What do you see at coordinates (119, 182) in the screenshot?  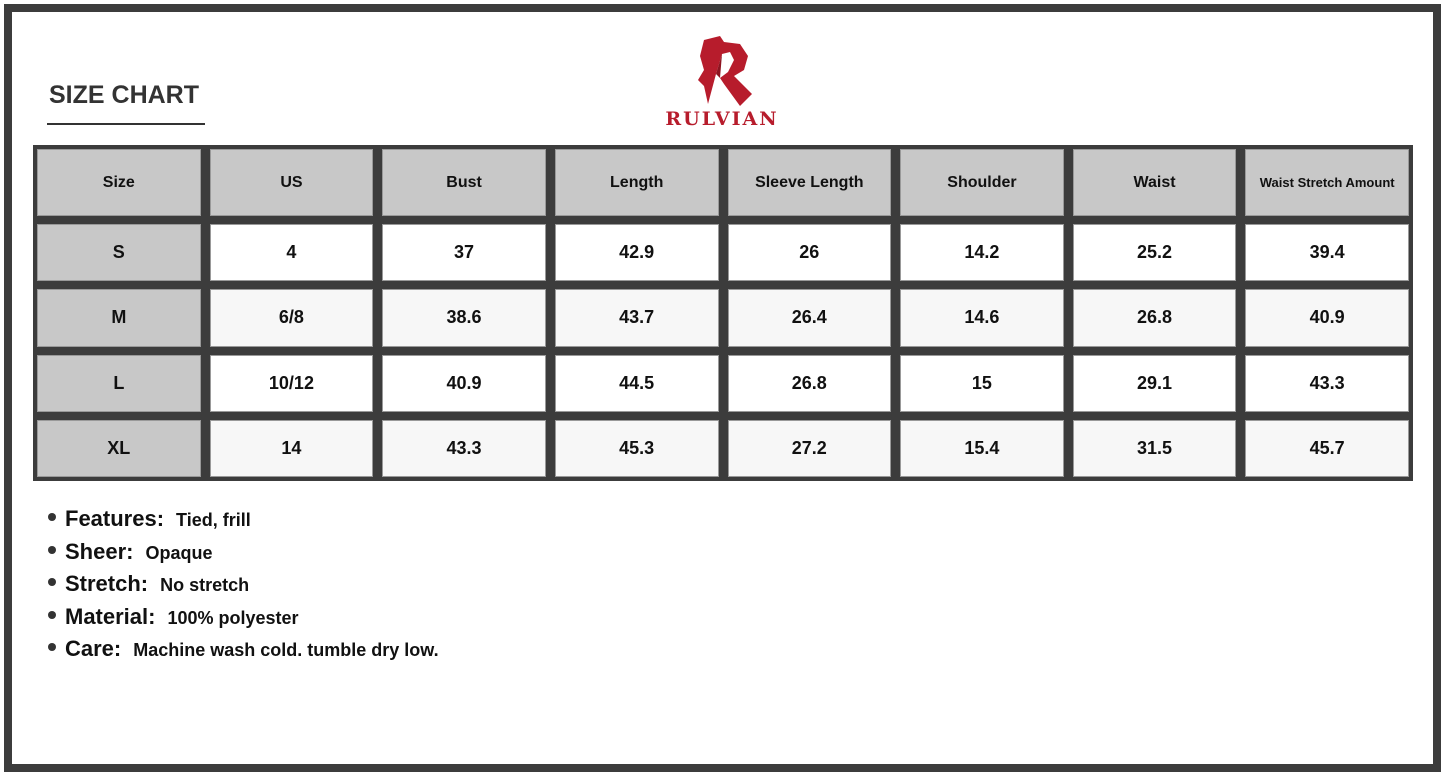 I see `header-cell: Size` at bounding box center [119, 182].